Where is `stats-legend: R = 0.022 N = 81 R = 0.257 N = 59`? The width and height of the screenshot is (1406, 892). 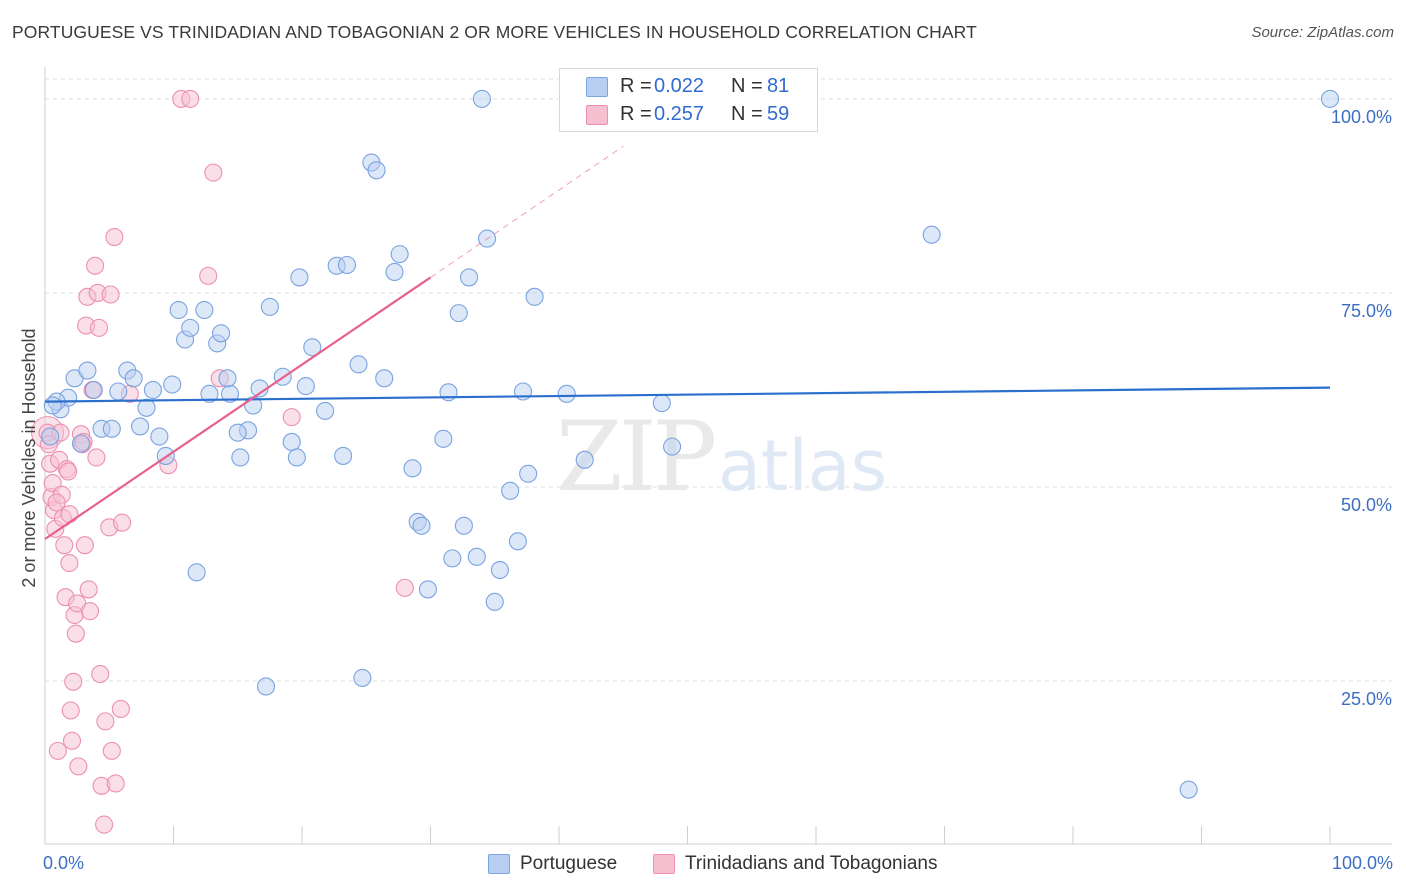 stats-legend: R = 0.022 N = 81 R = 0.257 N = 59 is located at coordinates (688, 100).